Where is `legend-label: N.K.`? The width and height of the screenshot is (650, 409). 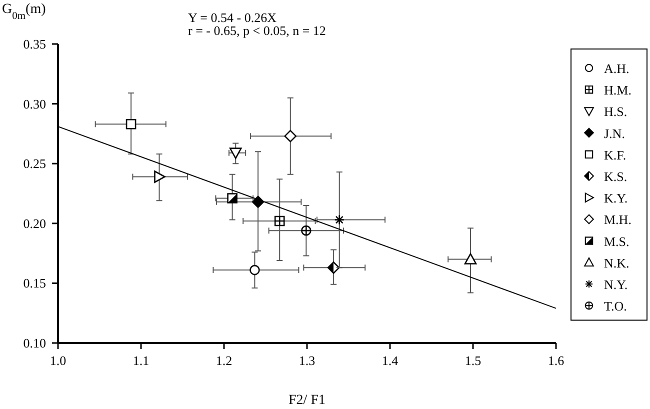
legend-label: N.K. is located at coordinates (617, 262).